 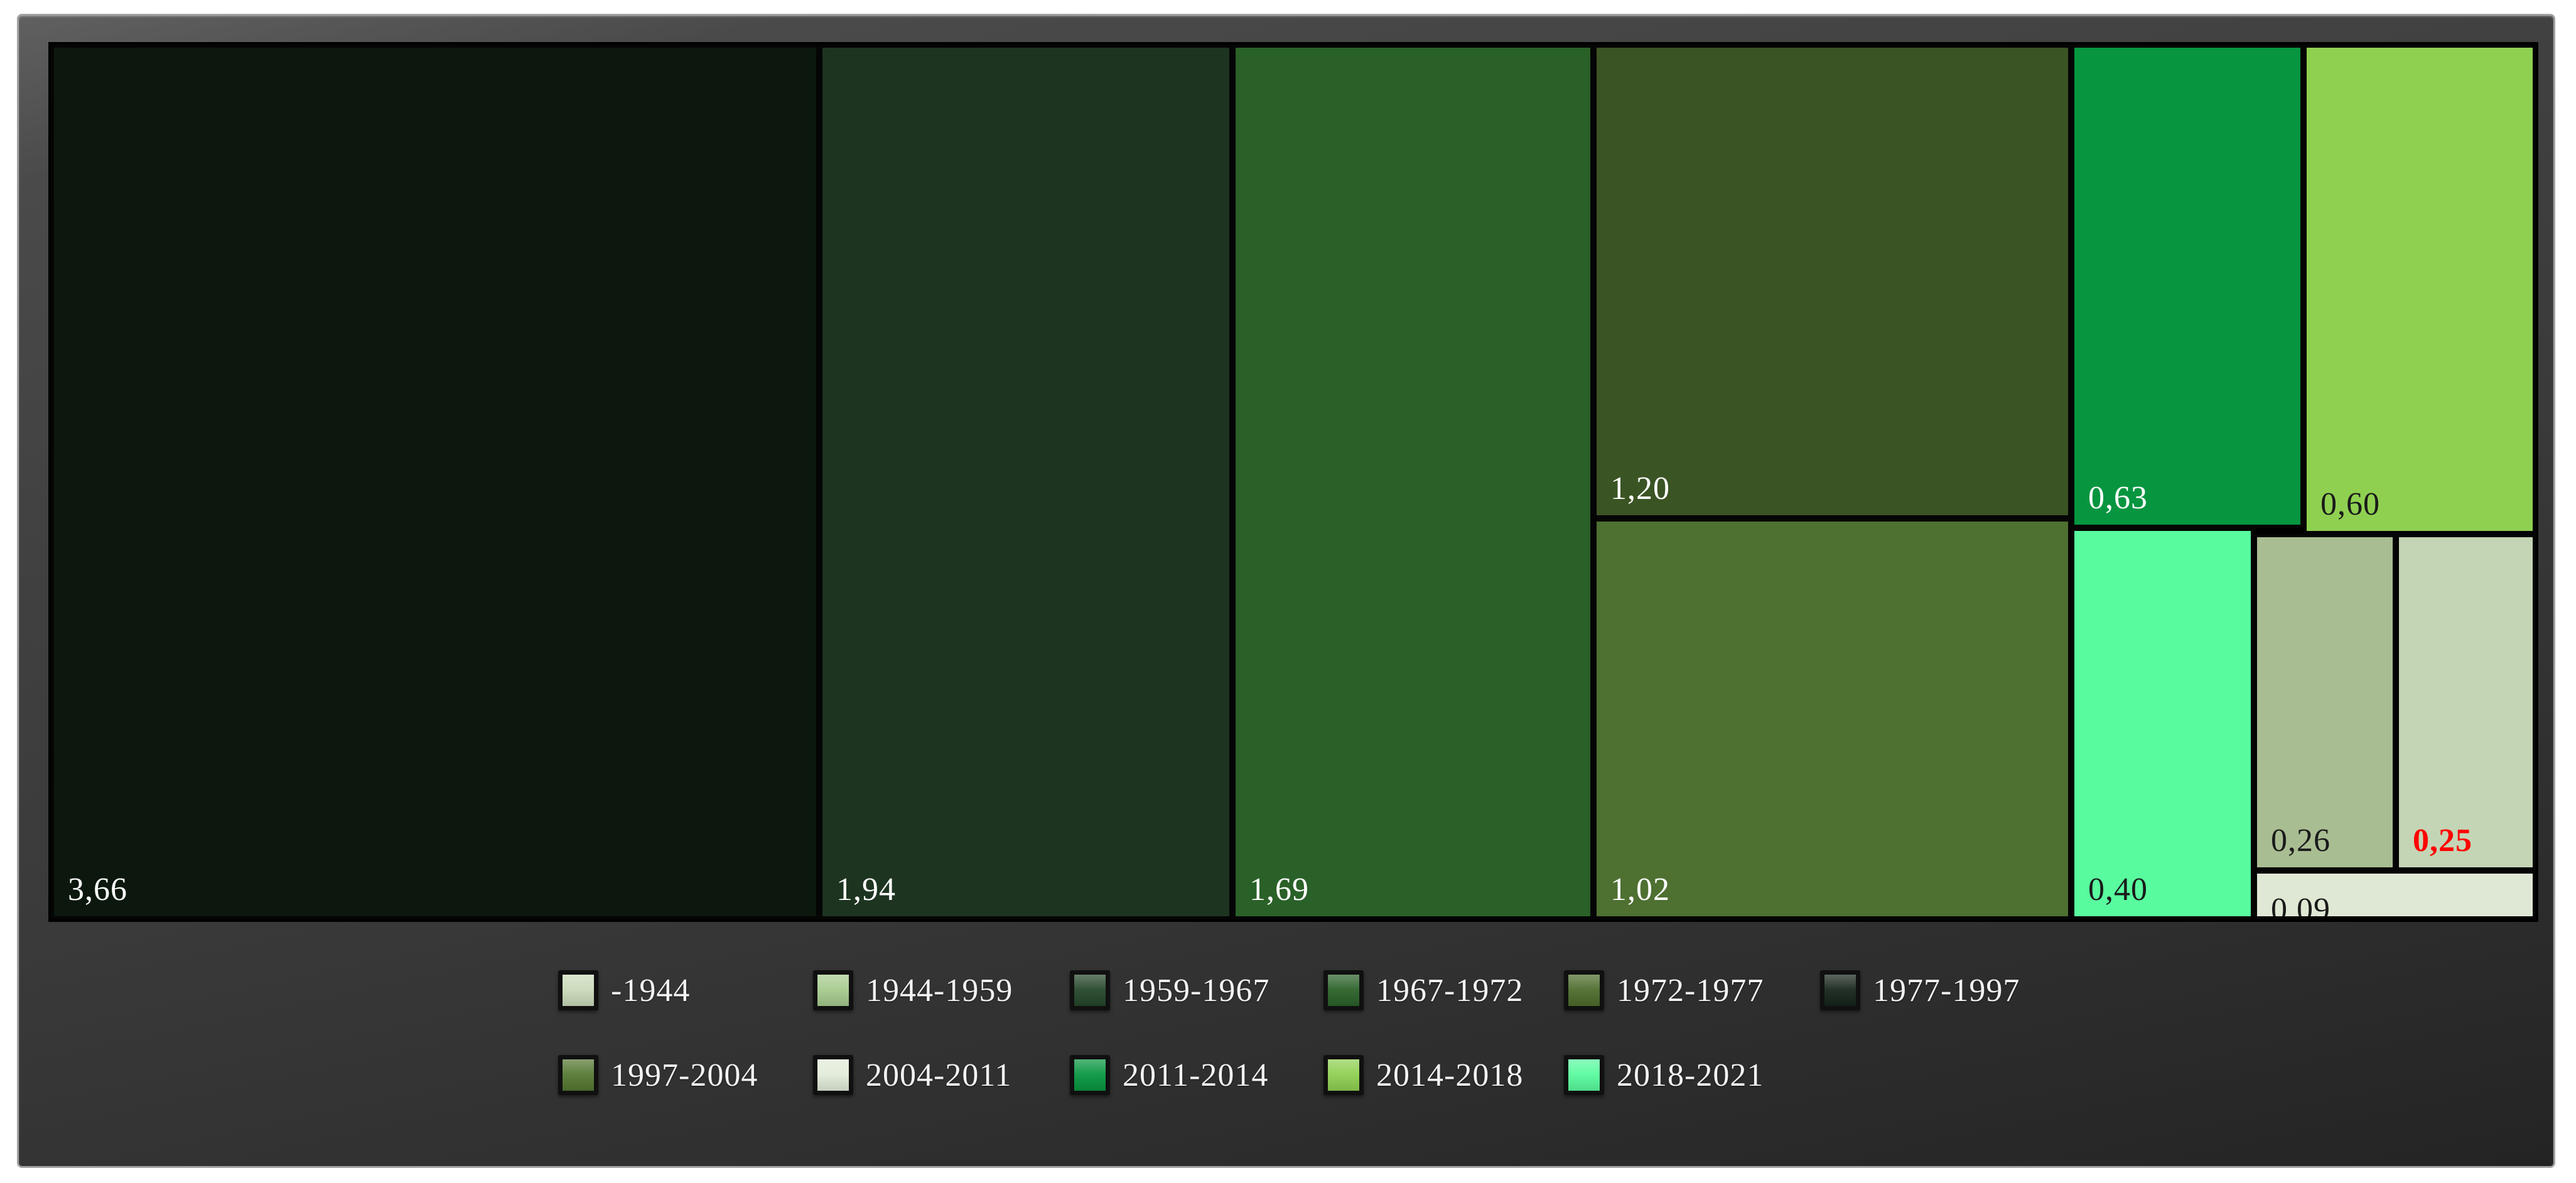 I want to click on cell-value-label: 0,40, so click(x=2118, y=890).